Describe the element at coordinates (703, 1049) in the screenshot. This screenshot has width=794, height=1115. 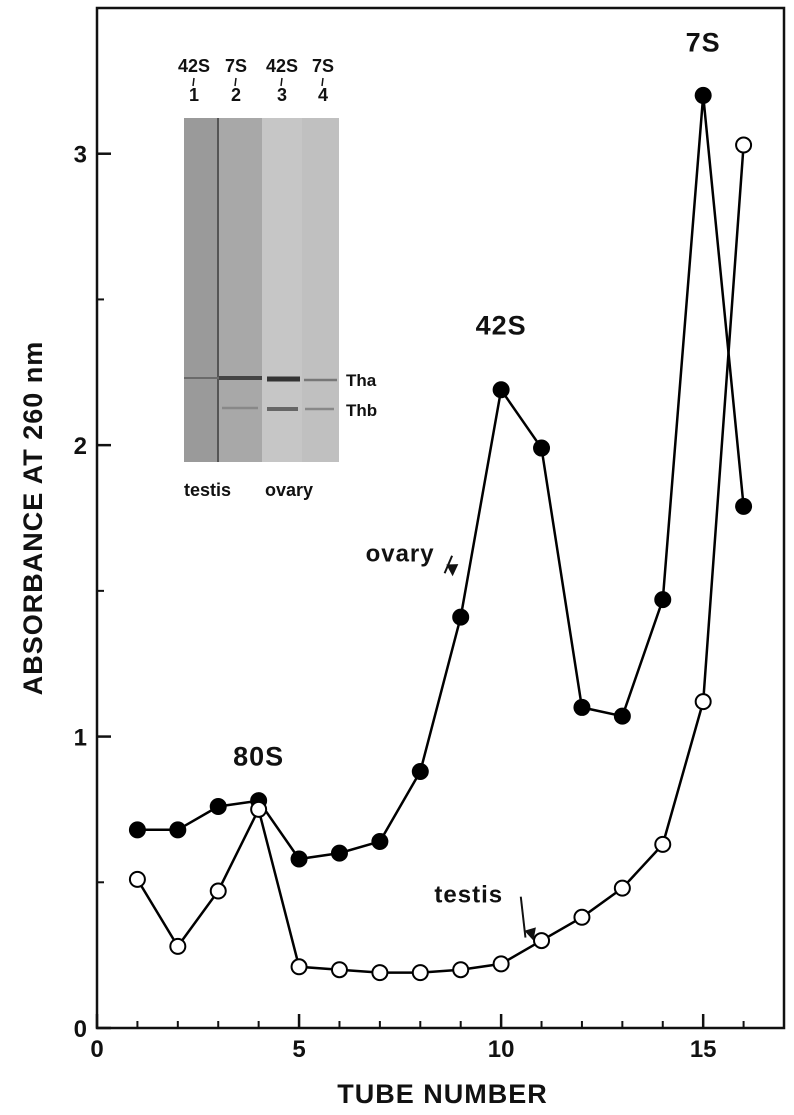
I see `x-tick-label: 15` at that location.